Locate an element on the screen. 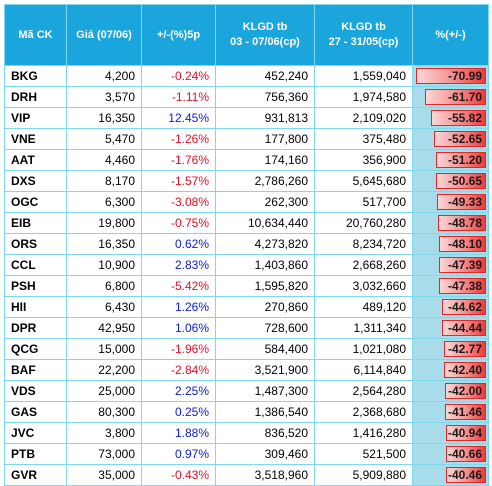  cell-volume-previous: 1,416,280 is located at coordinates (363, 433).